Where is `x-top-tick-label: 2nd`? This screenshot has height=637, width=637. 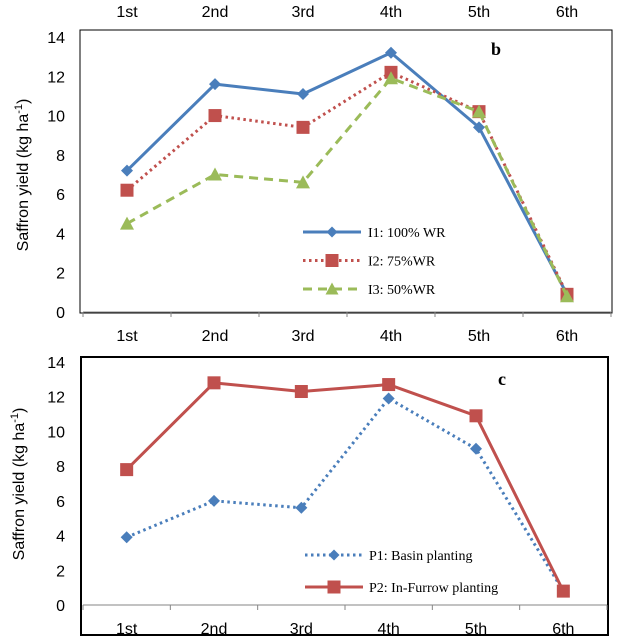 x-top-tick-label: 2nd is located at coordinates (215, 12).